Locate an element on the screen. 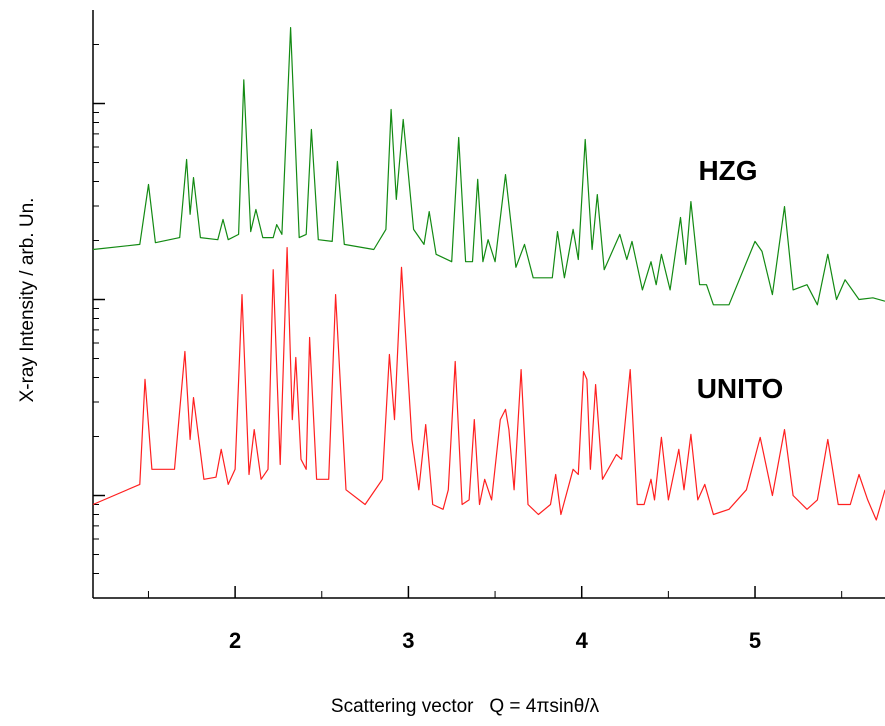 The image size is (885, 726). y-axis-label: X-ray Intensity / arb. Un. is located at coordinates (27, 300).